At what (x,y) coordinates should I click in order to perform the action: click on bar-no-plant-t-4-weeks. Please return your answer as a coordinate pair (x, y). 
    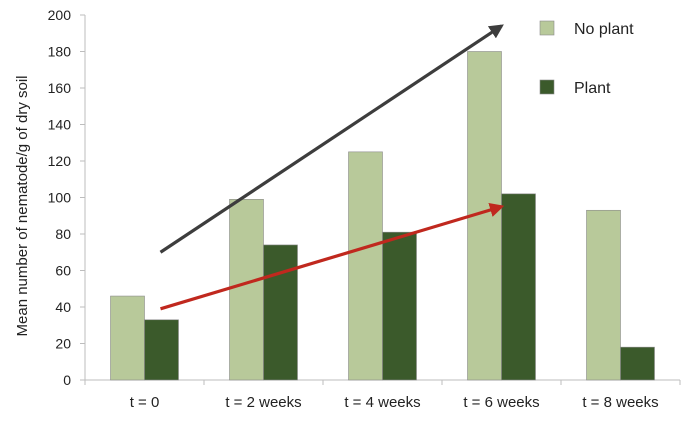
    Looking at the image, I should click on (365, 266).